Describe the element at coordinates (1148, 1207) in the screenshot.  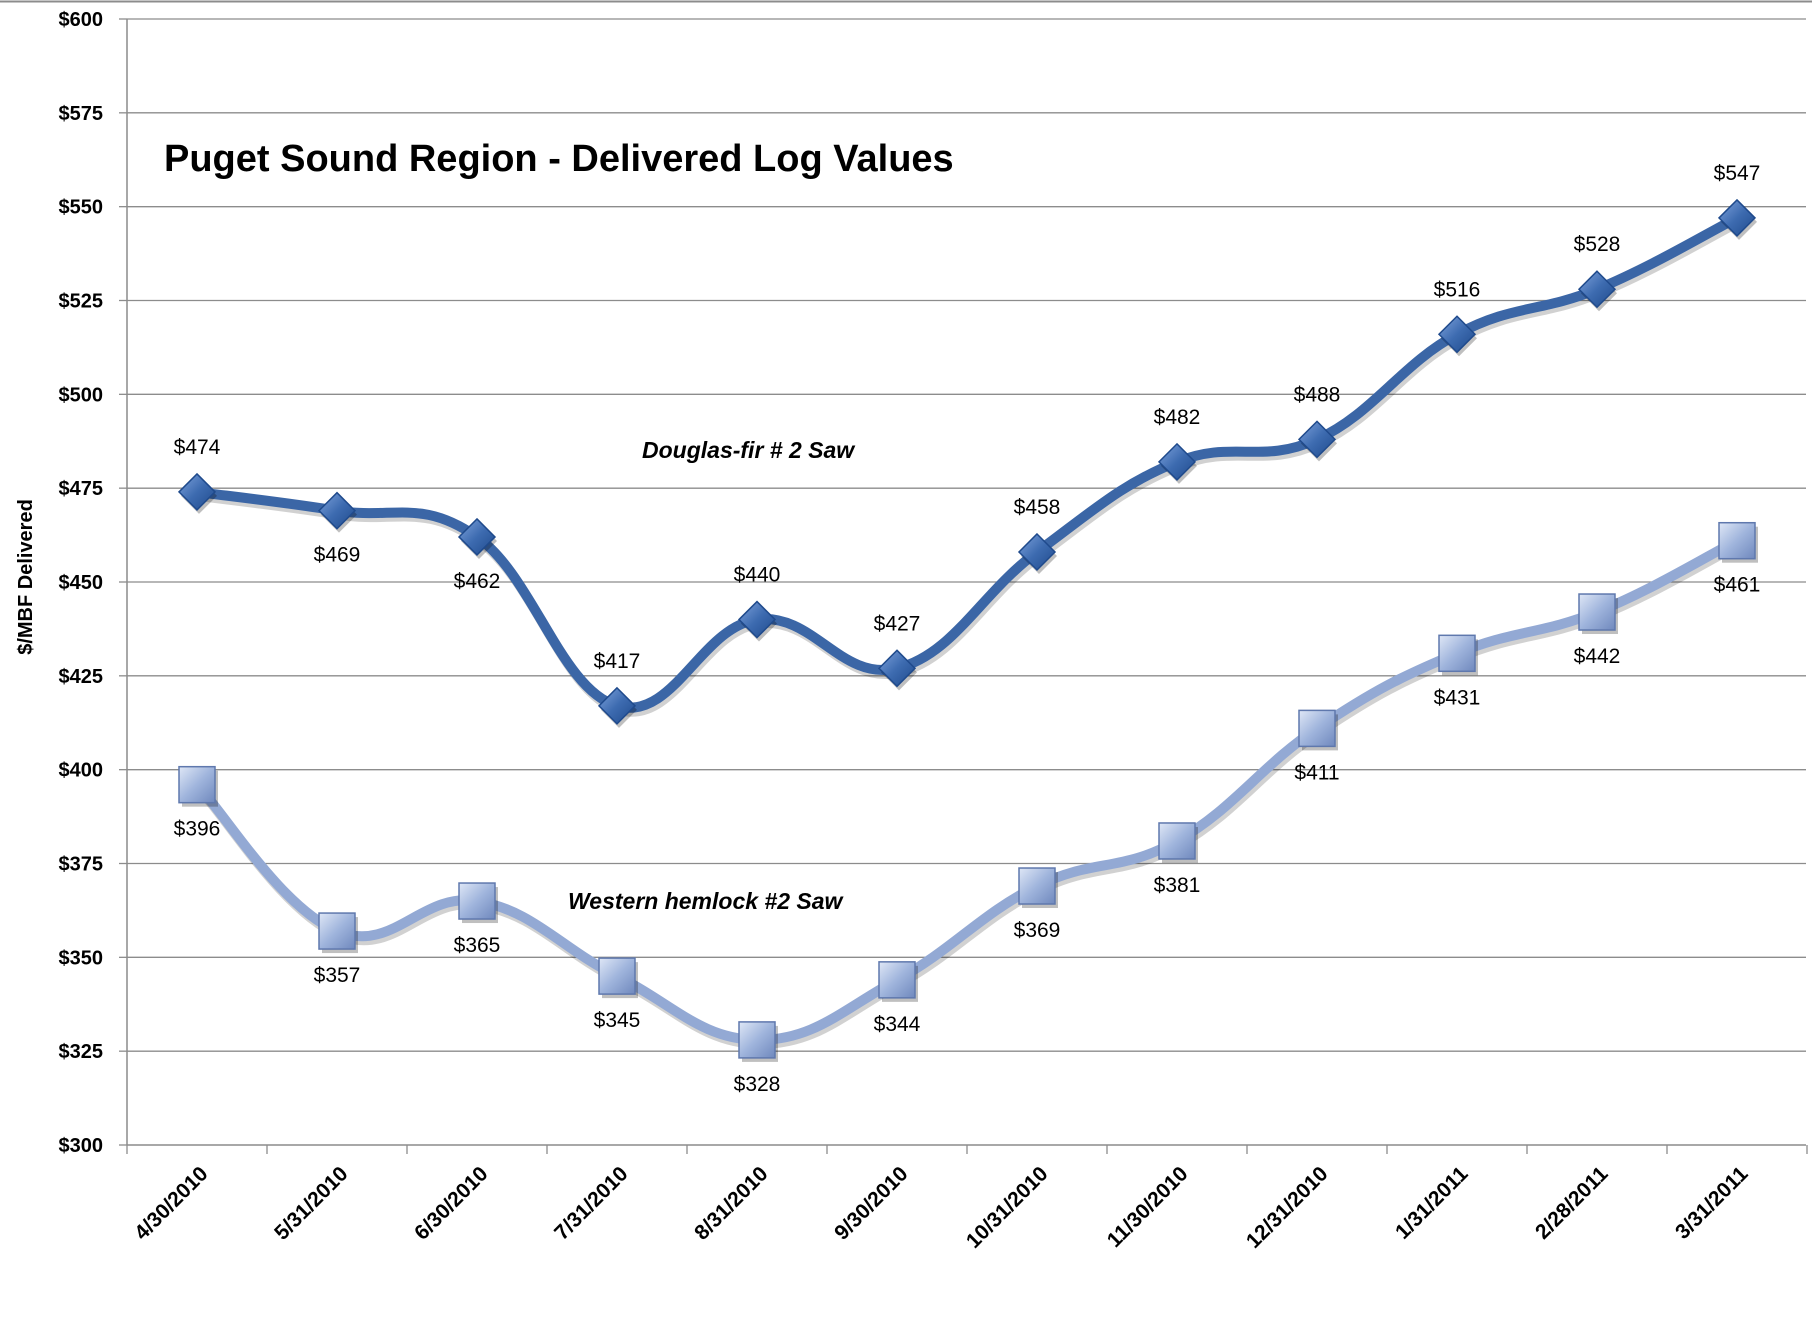
I see `x-tick-label: 11/30/2010` at that location.